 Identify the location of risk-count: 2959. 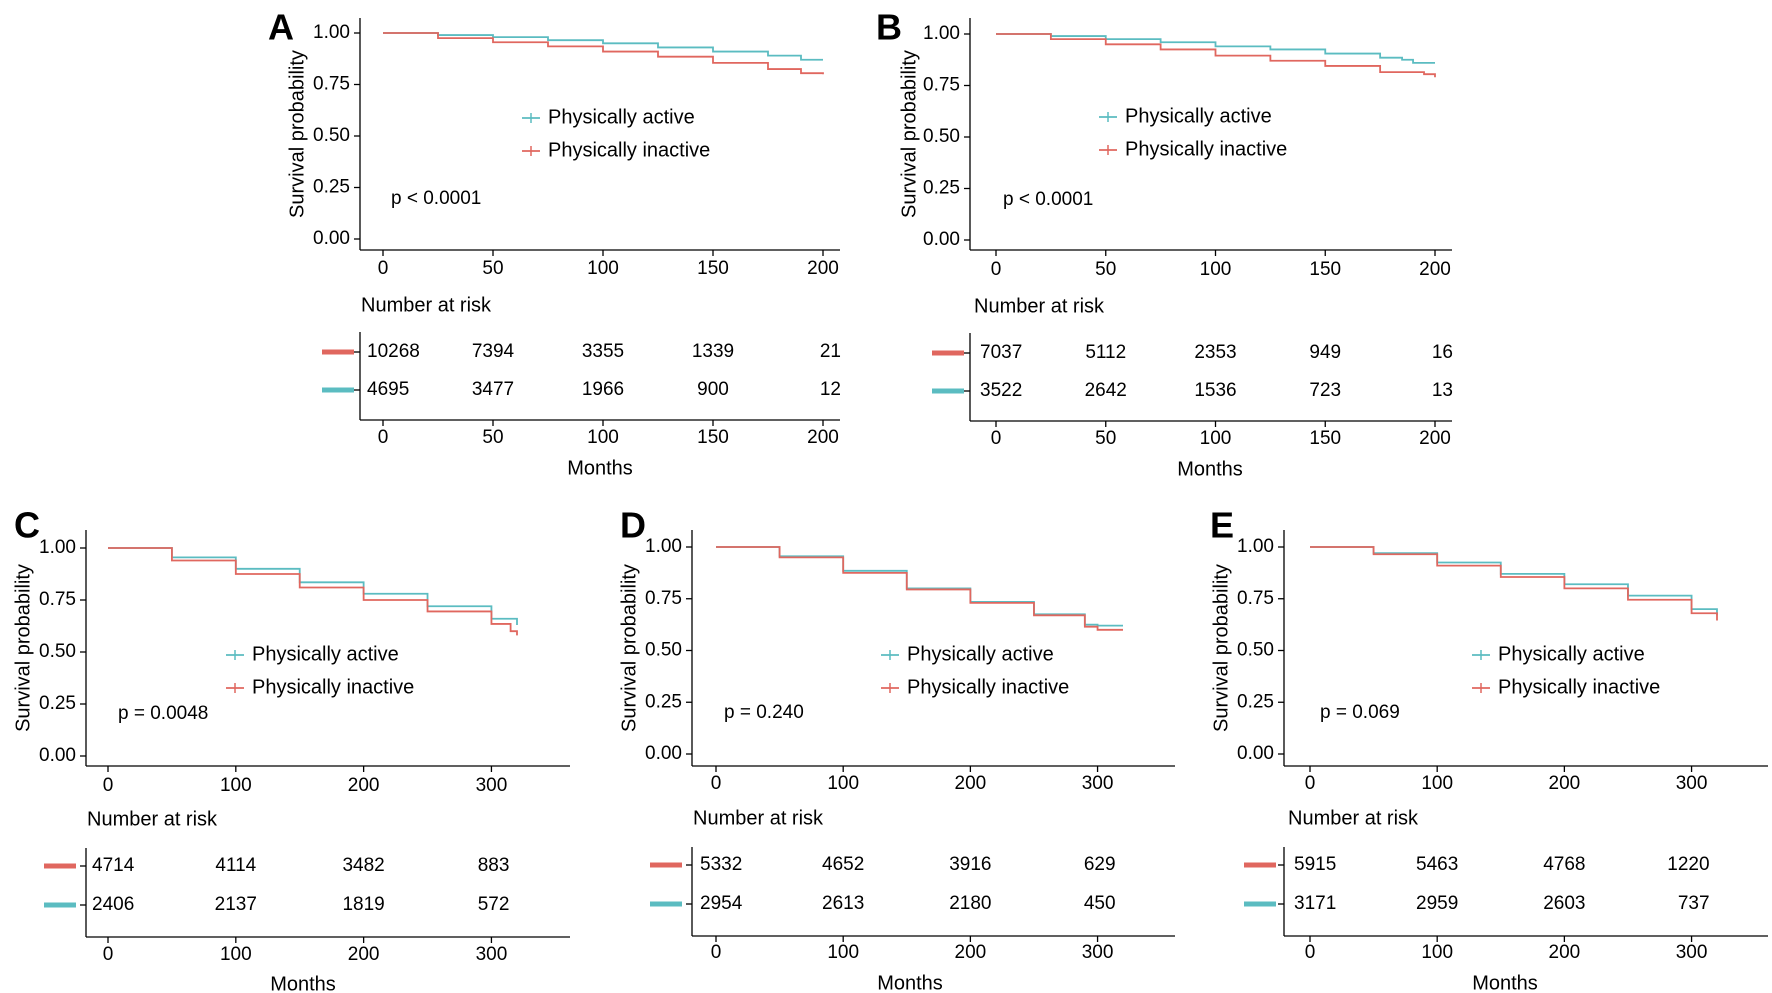
(1437, 903).